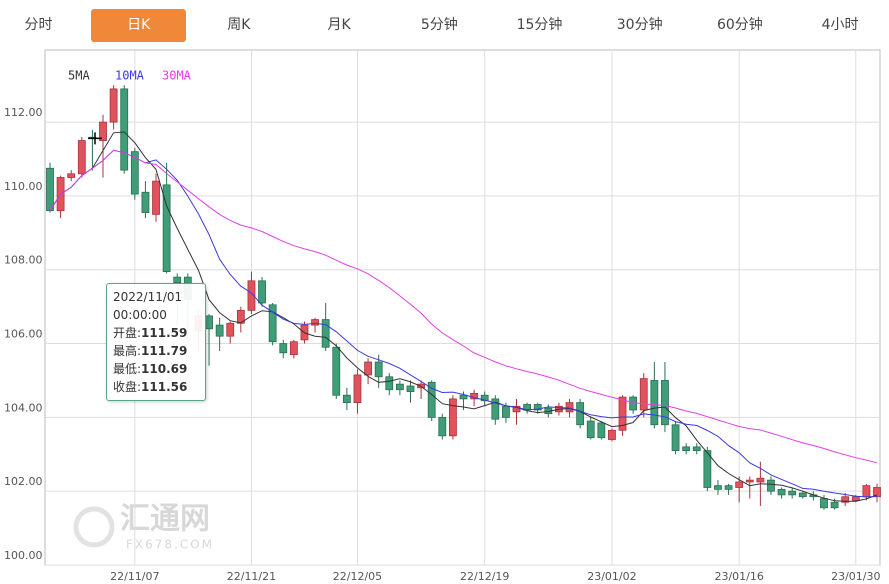 This screenshot has width=889, height=584. I want to click on x-tick-label: 23/01/16, so click(738, 576).